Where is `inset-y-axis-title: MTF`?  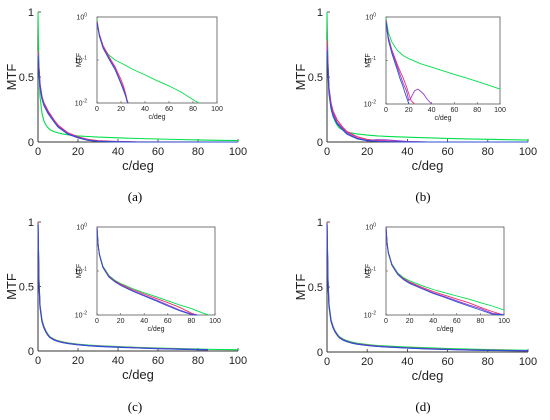 inset-y-axis-title: MTF is located at coordinates (79, 271).